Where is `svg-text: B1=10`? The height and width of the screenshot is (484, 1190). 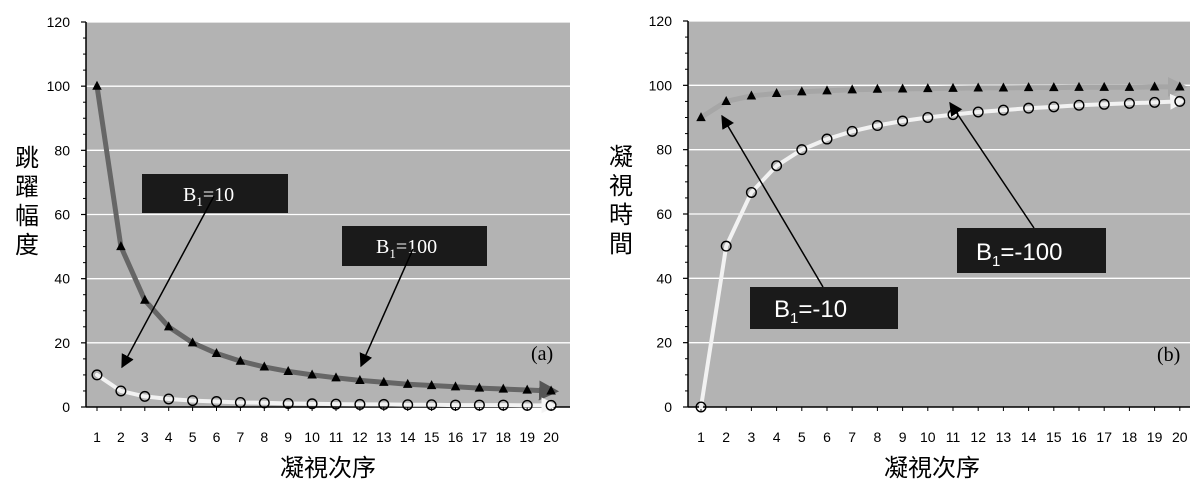
svg-text: B1=10 is located at coordinates (208, 196).